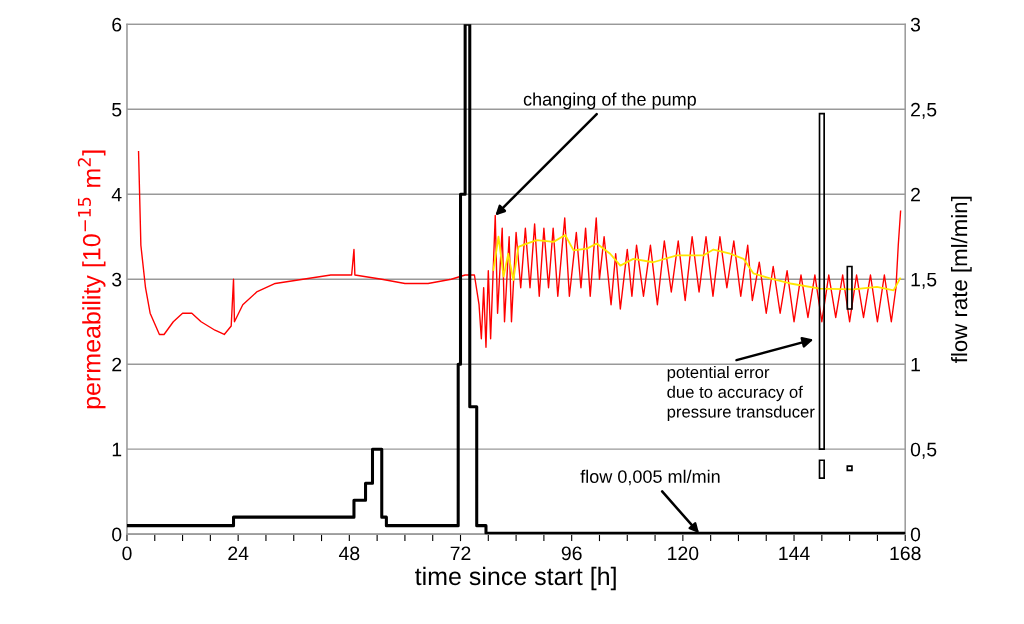 Image resolution: width=1024 pixels, height=624 pixels. What do you see at coordinates (460, 553) in the screenshot?
I see `x-tick-label: 72` at bounding box center [460, 553].